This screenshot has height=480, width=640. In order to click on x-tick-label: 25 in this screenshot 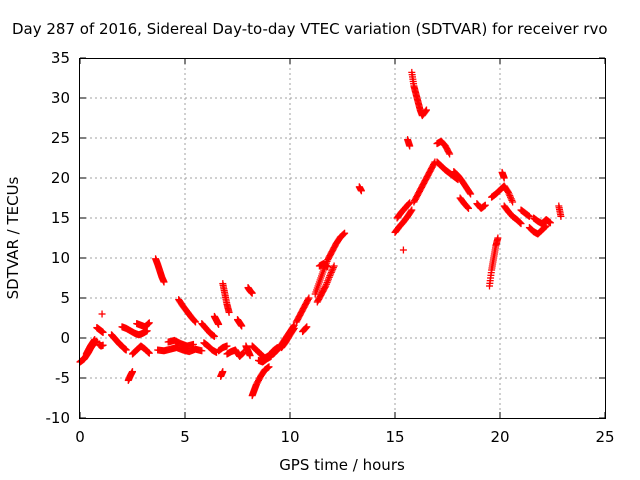, I will do `click(604, 437)`.